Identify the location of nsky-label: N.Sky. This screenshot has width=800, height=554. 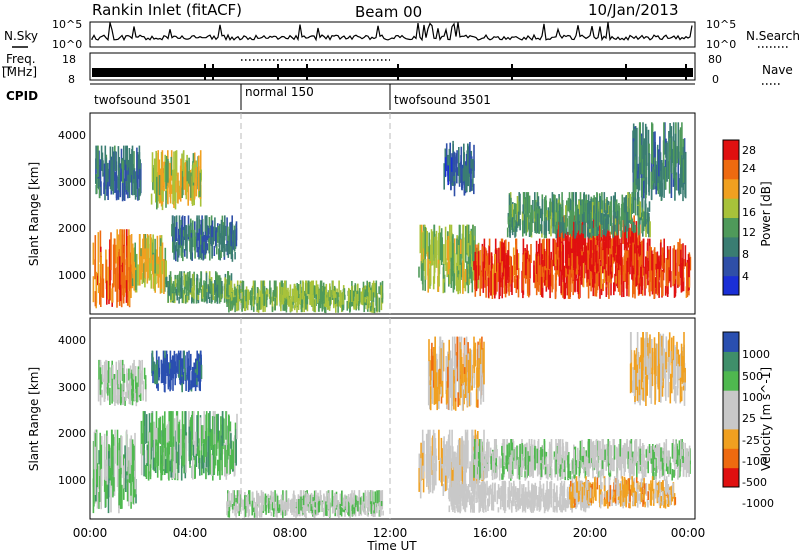
(21, 36).